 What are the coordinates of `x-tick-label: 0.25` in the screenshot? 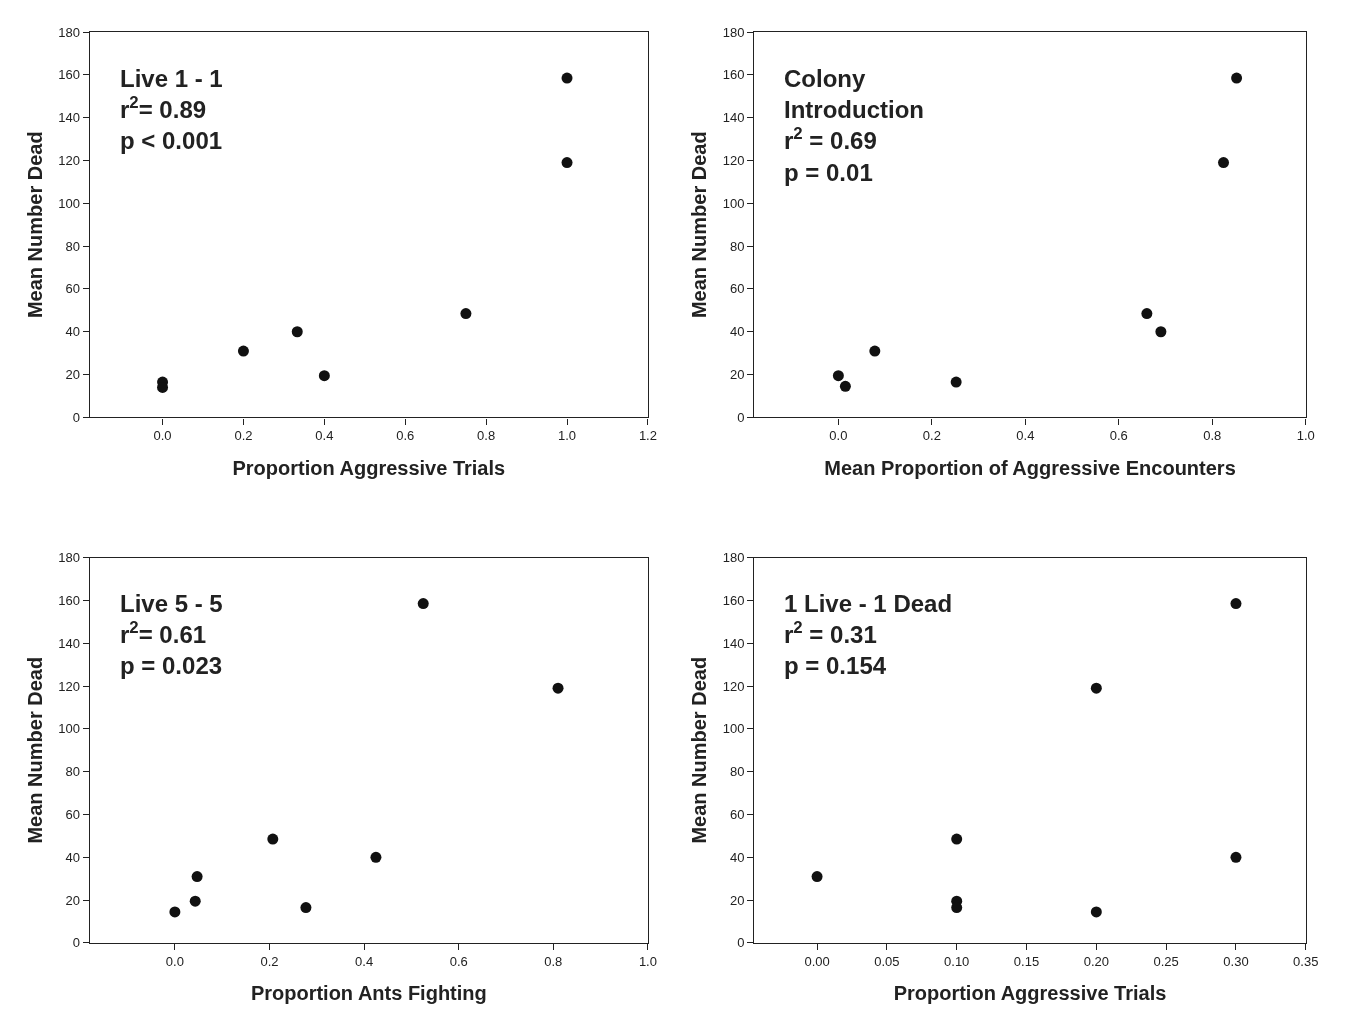 It's located at (1166, 961).